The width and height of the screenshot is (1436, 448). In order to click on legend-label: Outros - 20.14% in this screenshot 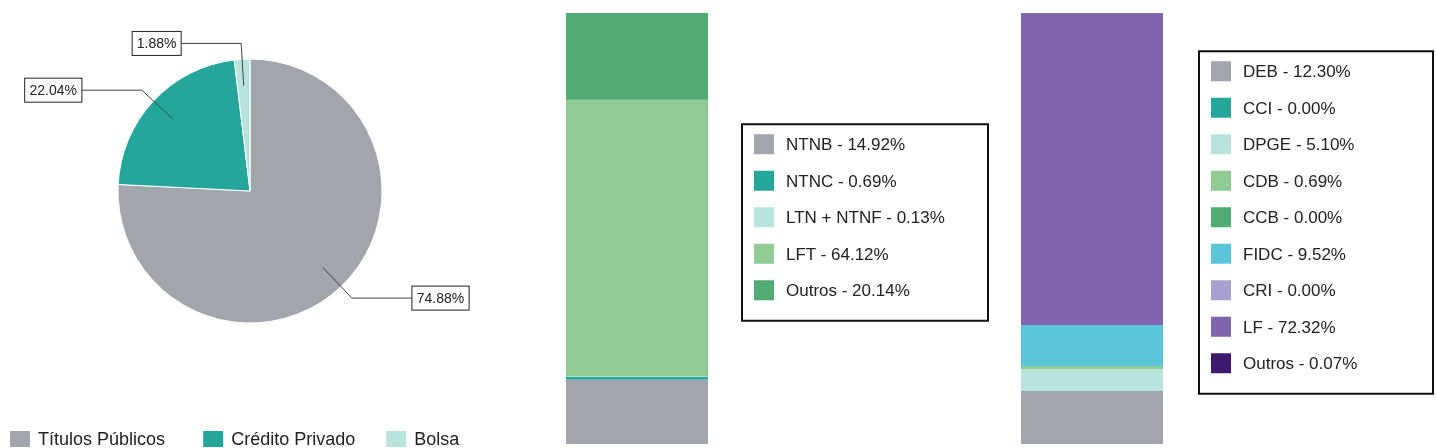, I will do `click(848, 291)`.